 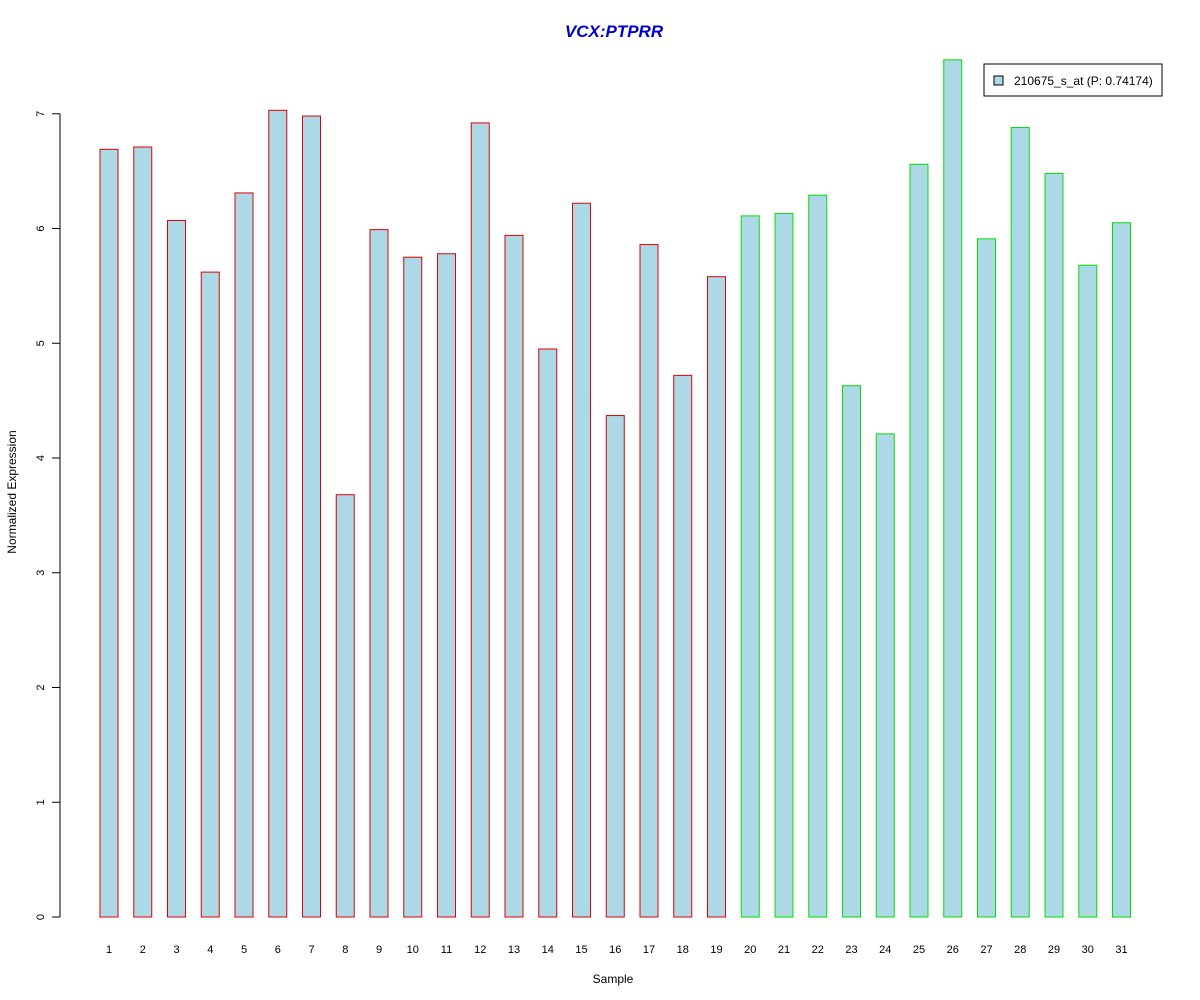 I want to click on y-tick-label: 7, so click(x=41, y=114).